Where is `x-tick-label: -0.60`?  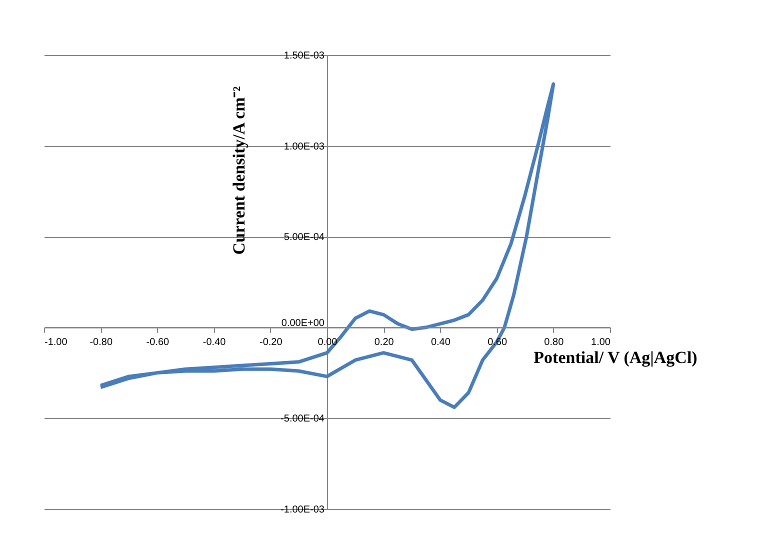 x-tick-label: -0.60 is located at coordinates (158, 342).